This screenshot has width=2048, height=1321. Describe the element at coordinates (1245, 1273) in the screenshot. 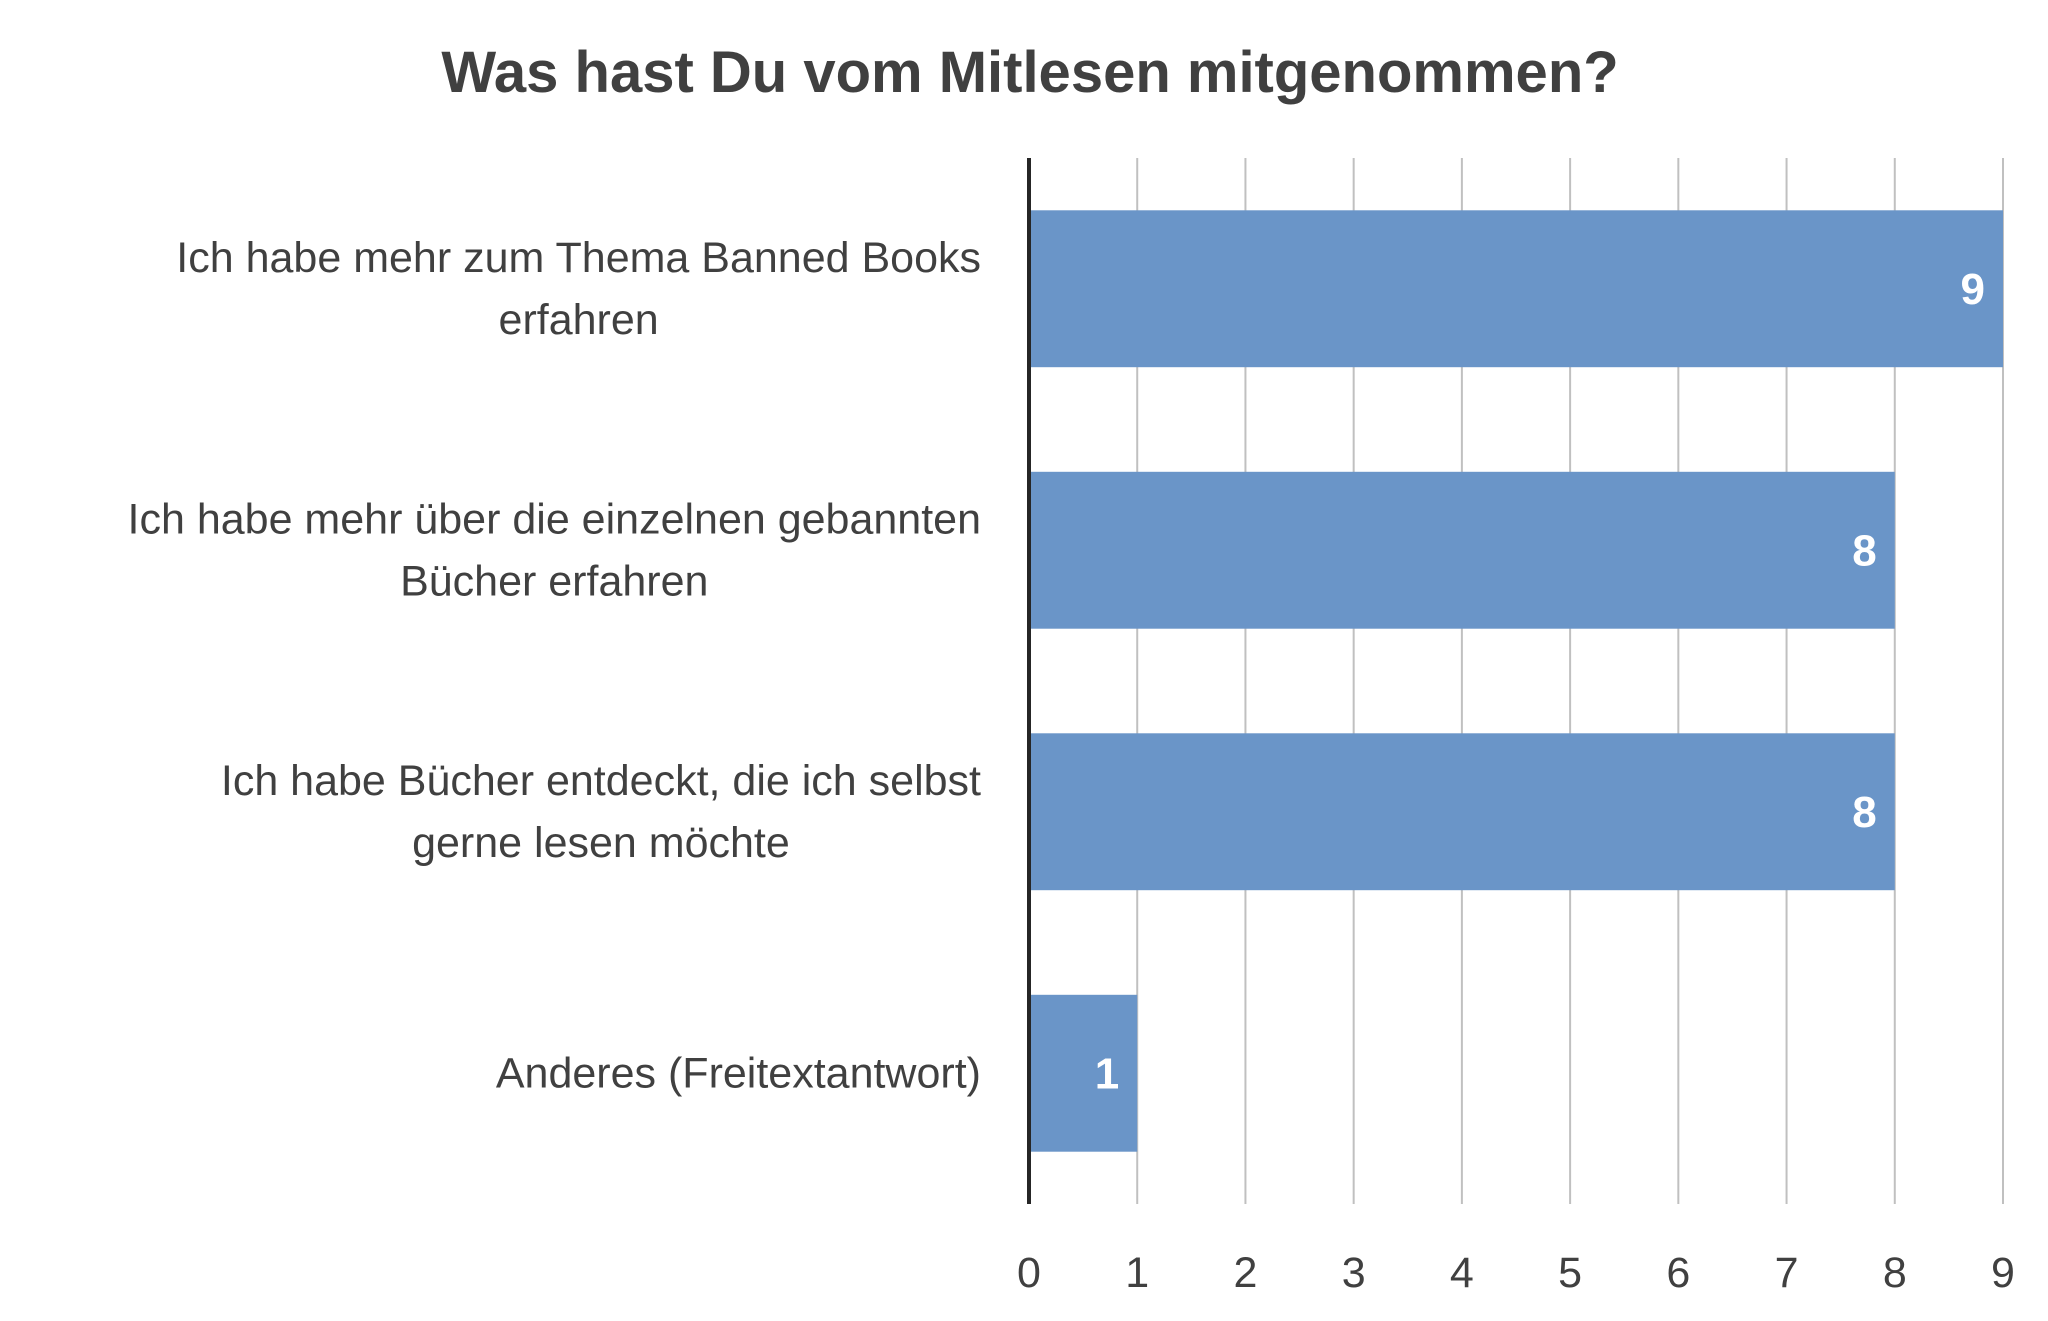

I see `x-tick-label: 2` at that location.